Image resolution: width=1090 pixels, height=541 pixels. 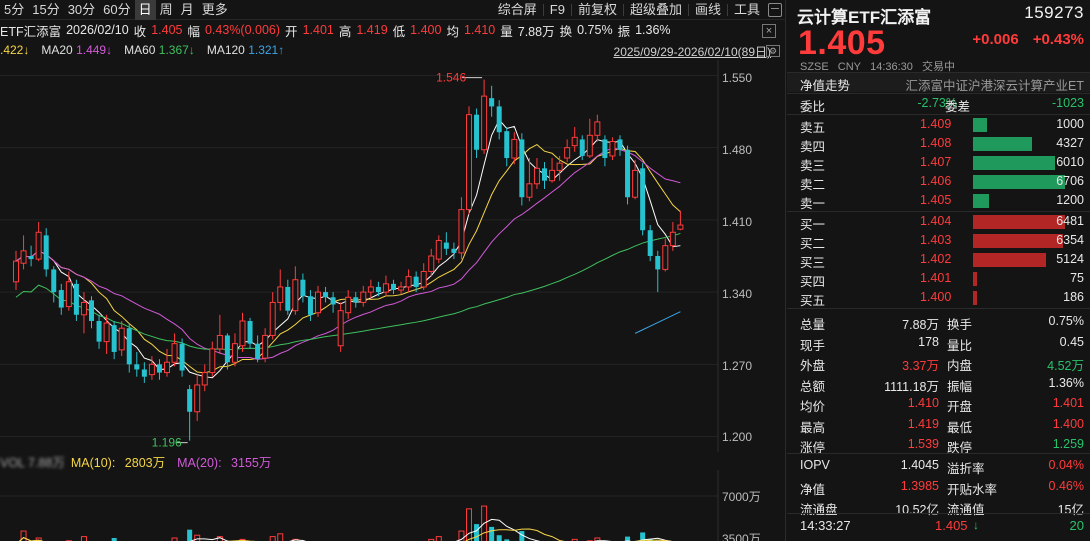 What do you see at coordinates (923, 403) in the screenshot?
I see `stat-value: 1.410` at bounding box center [923, 403].